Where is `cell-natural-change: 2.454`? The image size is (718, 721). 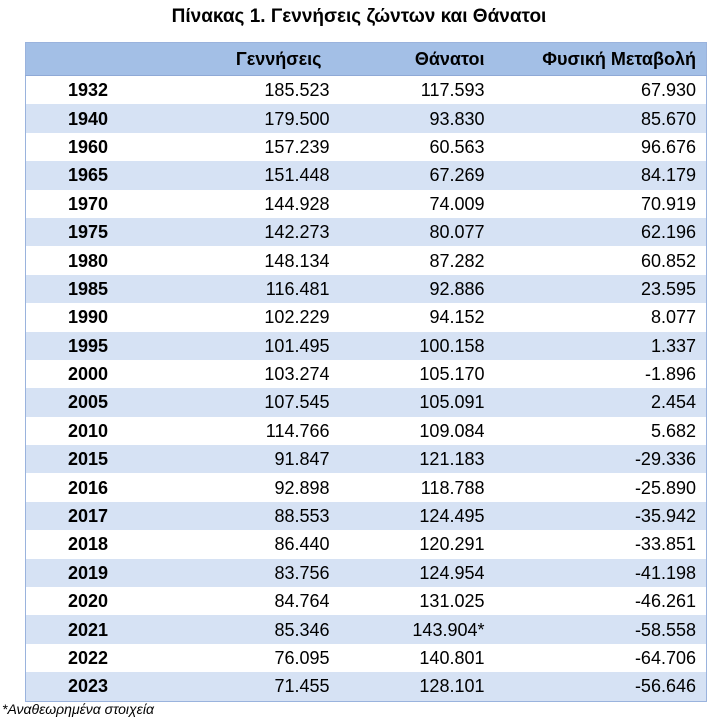
cell-natural-change: 2.454 is located at coordinates (673, 402).